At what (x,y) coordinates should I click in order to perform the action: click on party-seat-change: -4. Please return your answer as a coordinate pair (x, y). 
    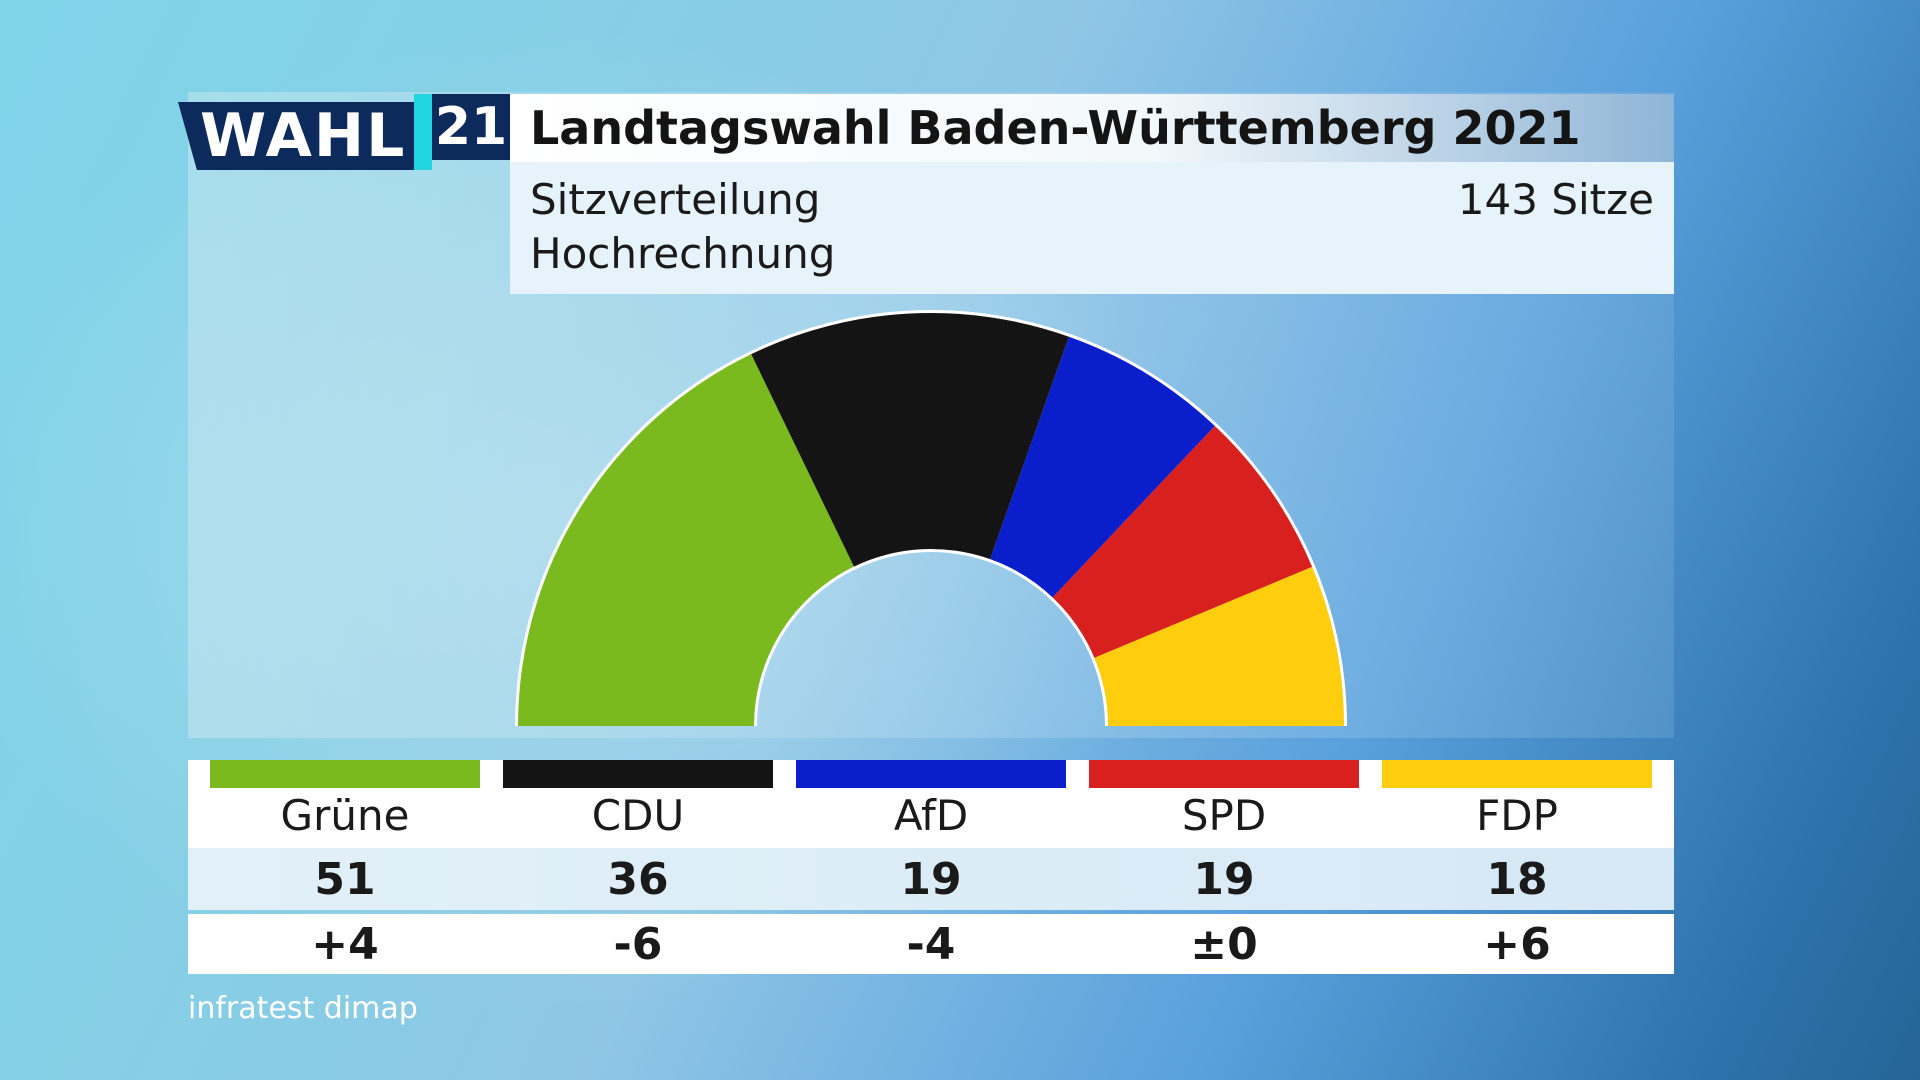
    Looking at the image, I should click on (931, 944).